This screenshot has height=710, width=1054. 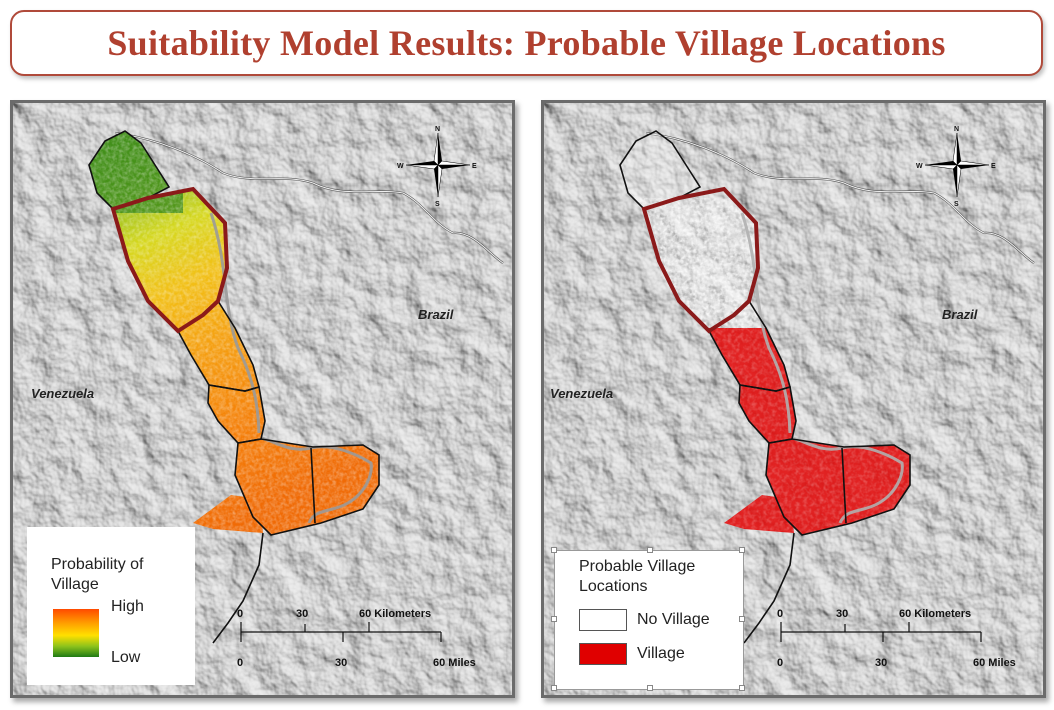 What do you see at coordinates (127, 606) in the screenshot?
I see `legend-high-label: High` at bounding box center [127, 606].